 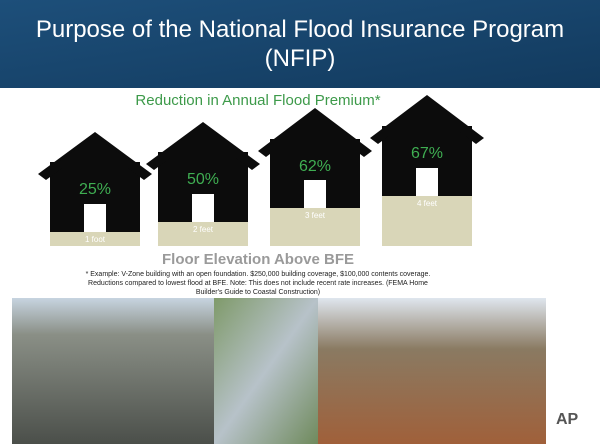 What do you see at coordinates (427, 203) in the screenshot?
I see `house-elevation: 4 feet` at bounding box center [427, 203].